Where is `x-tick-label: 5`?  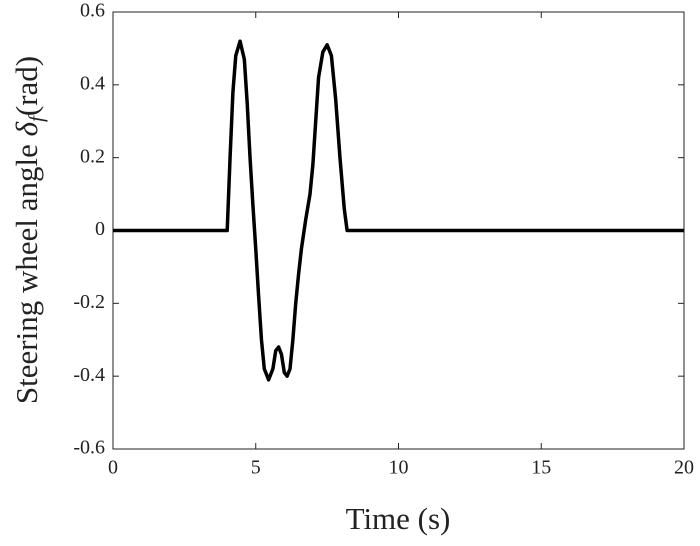
x-tick-label: 5 is located at coordinates (256, 468).